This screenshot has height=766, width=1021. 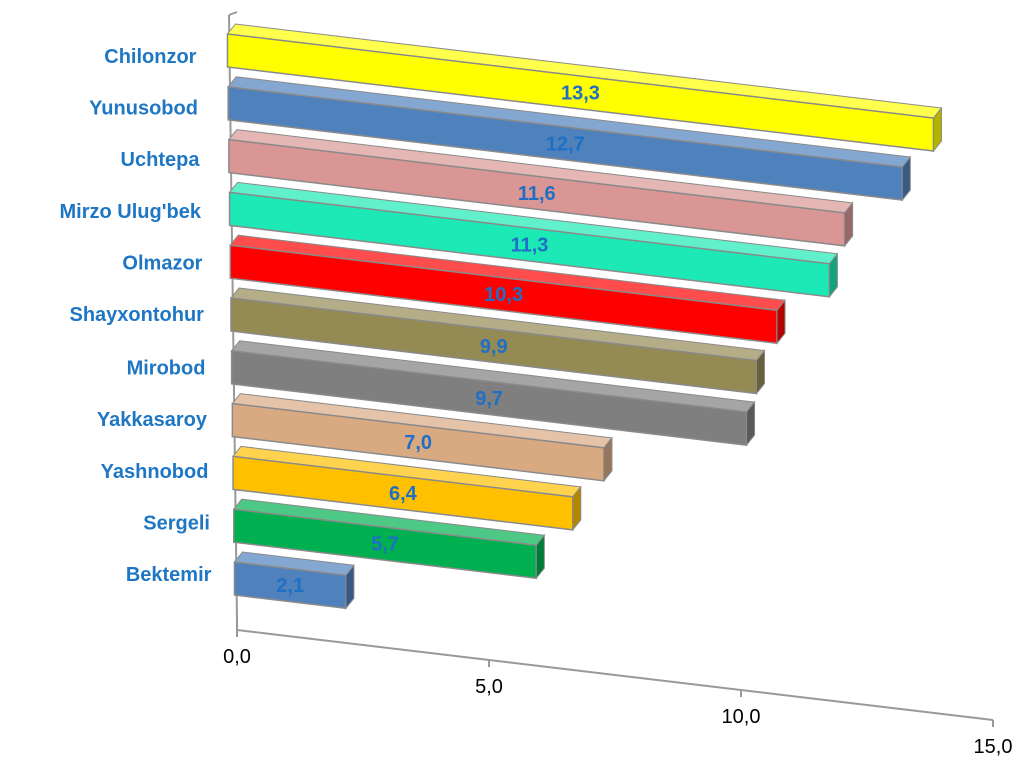 I want to click on category-label: Bektemir, so click(x=169, y=575).